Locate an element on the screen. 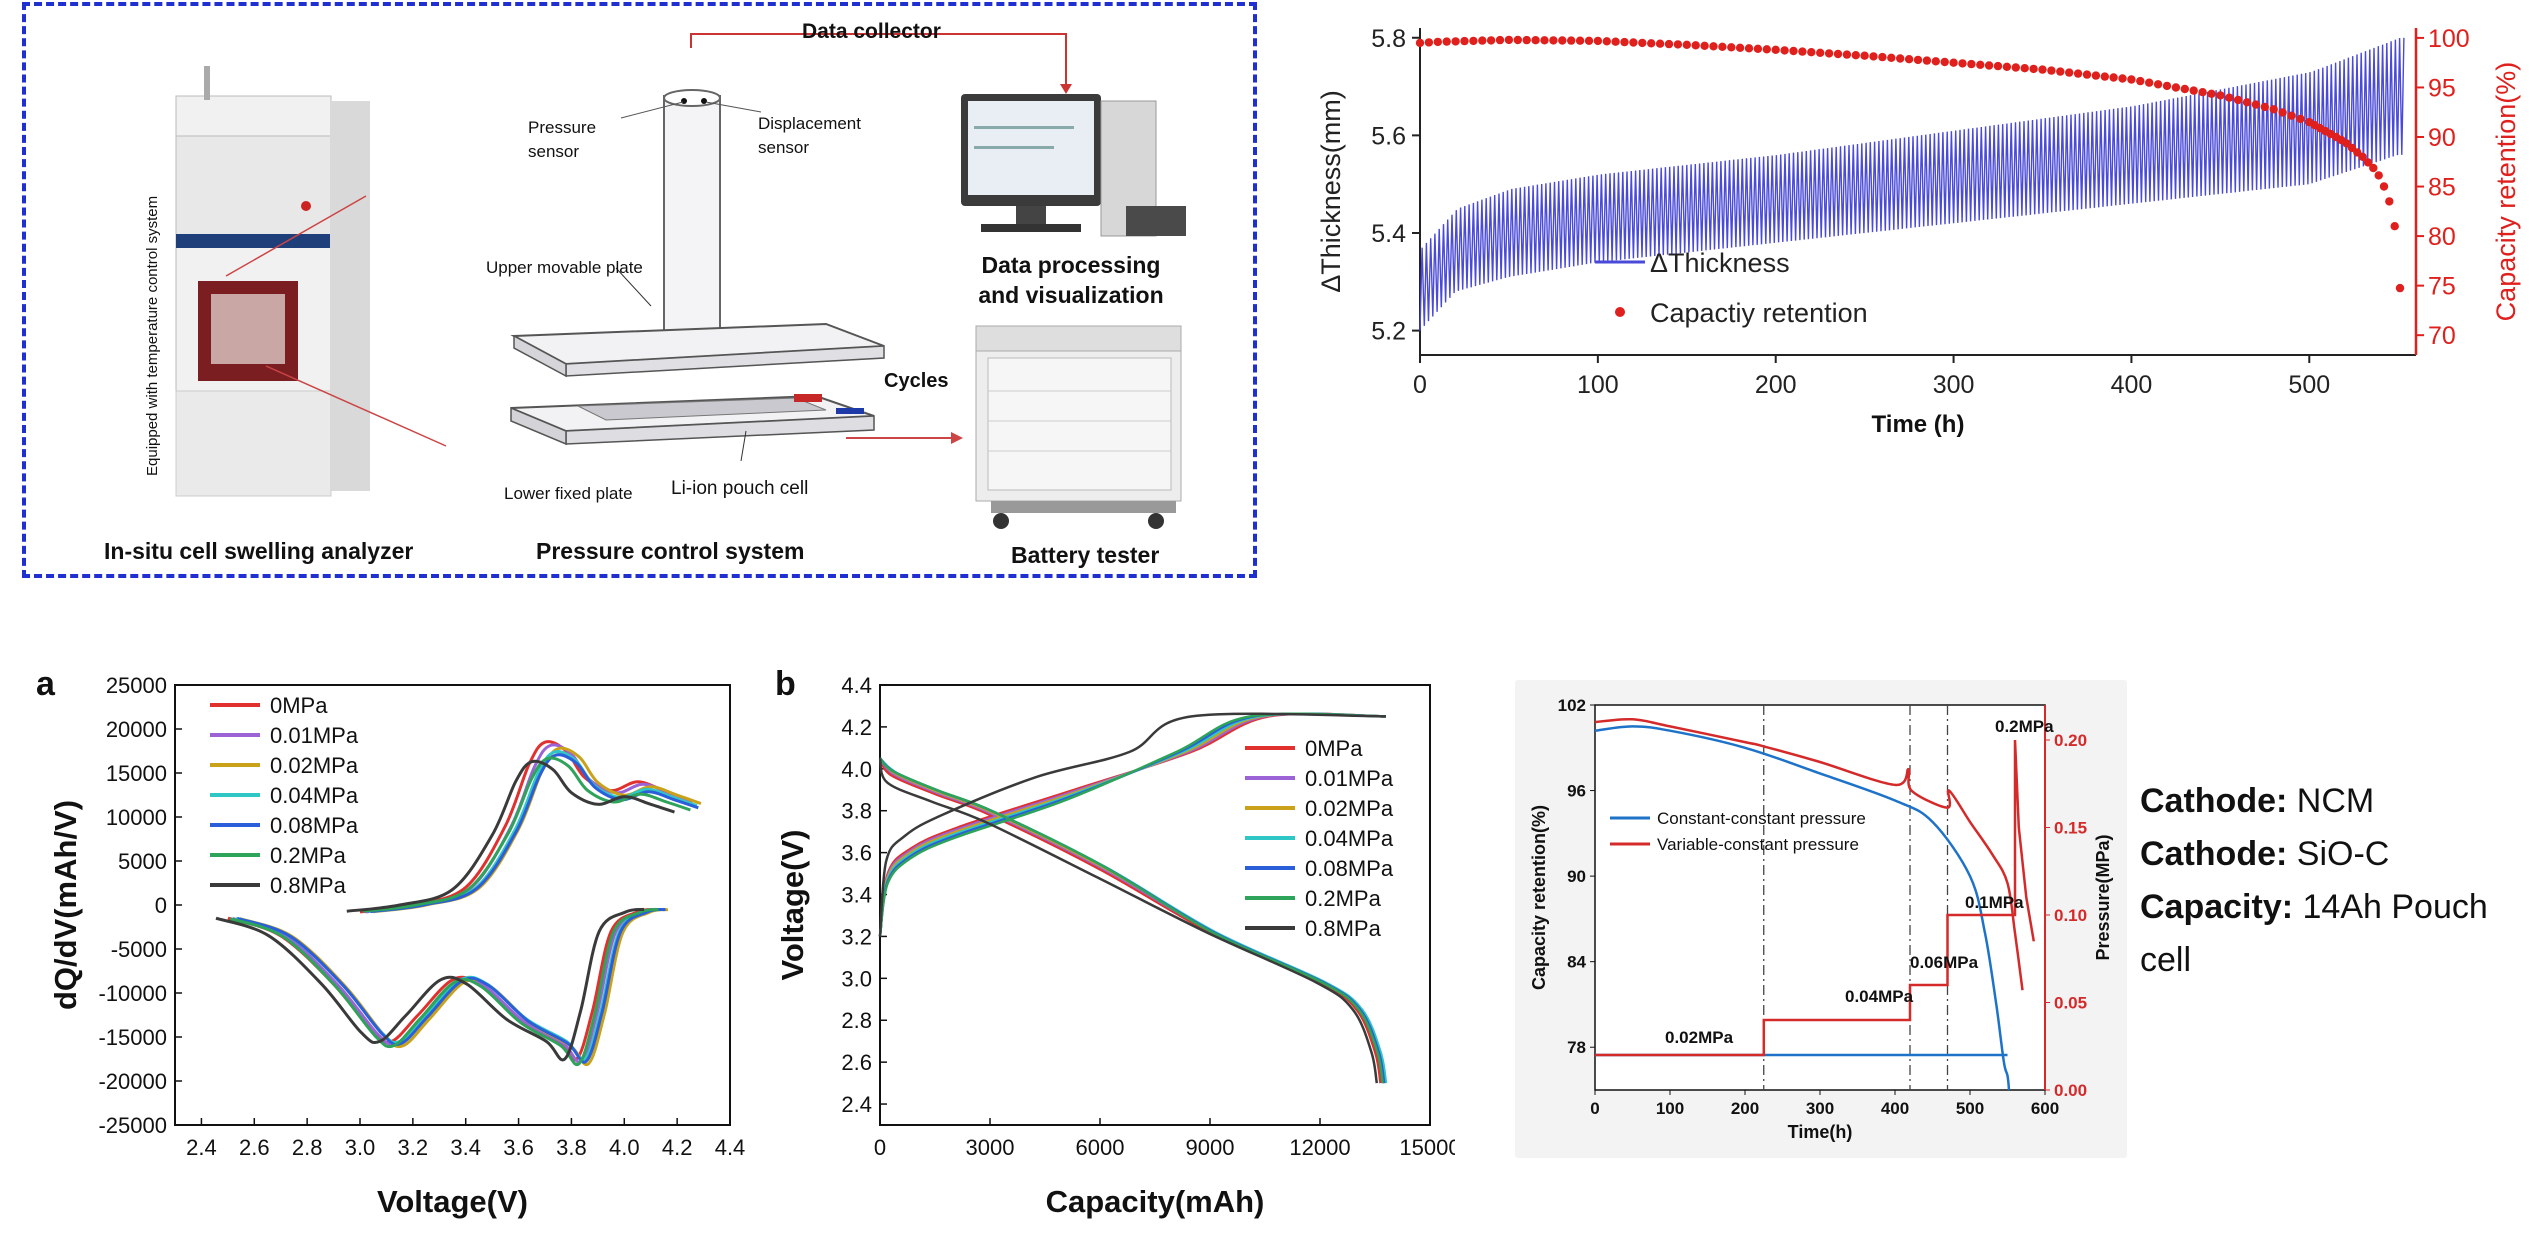 The width and height of the screenshot is (2531, 1240). y-axis-title: dQ/dV(mAh/V) is located at coordinates (65, 905).